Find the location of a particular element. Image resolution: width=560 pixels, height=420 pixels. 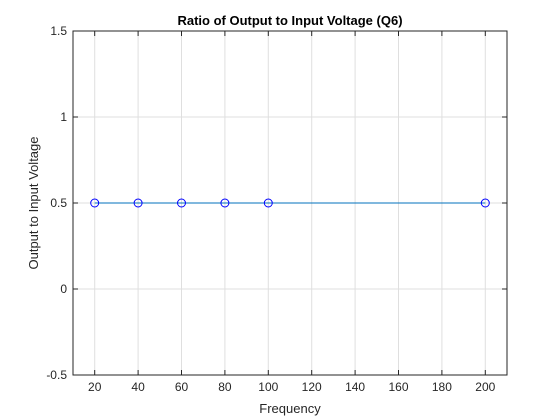

y-tick-label-1: 0 is located at coordinates (63, 289).